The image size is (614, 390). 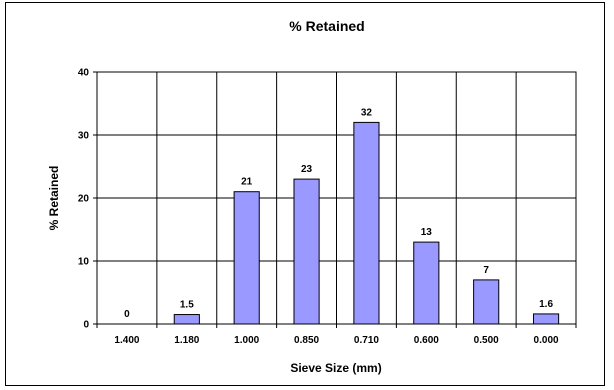 I want to click on data-label: 7, so click(x=486, y=270).